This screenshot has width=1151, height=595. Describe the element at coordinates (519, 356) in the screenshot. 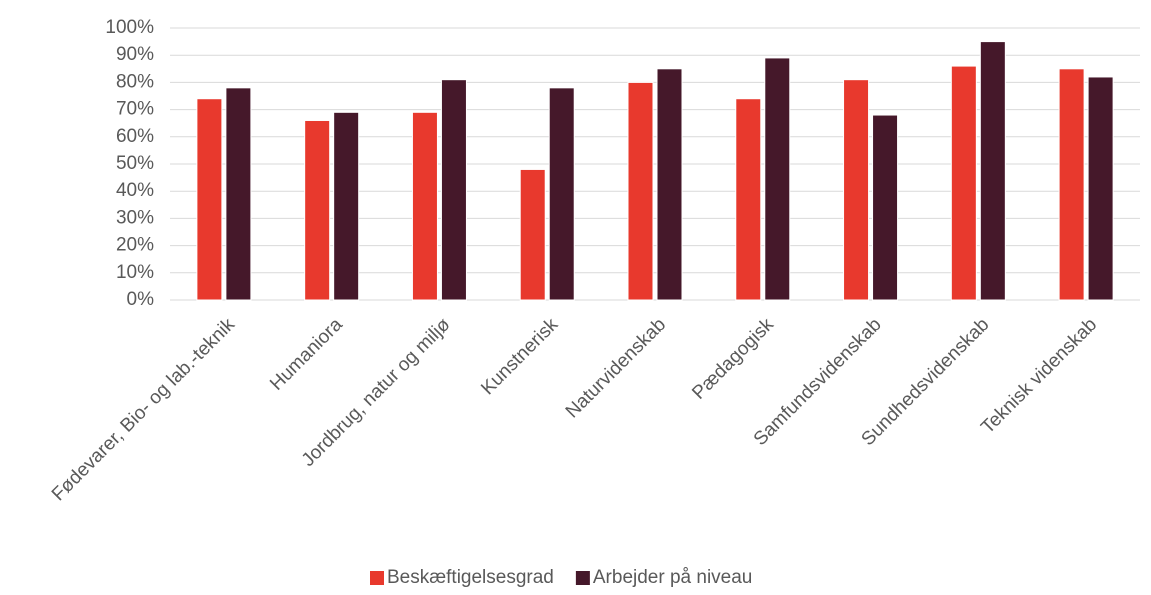

I see `x-tick-label: Kunstnerisk` at that location.